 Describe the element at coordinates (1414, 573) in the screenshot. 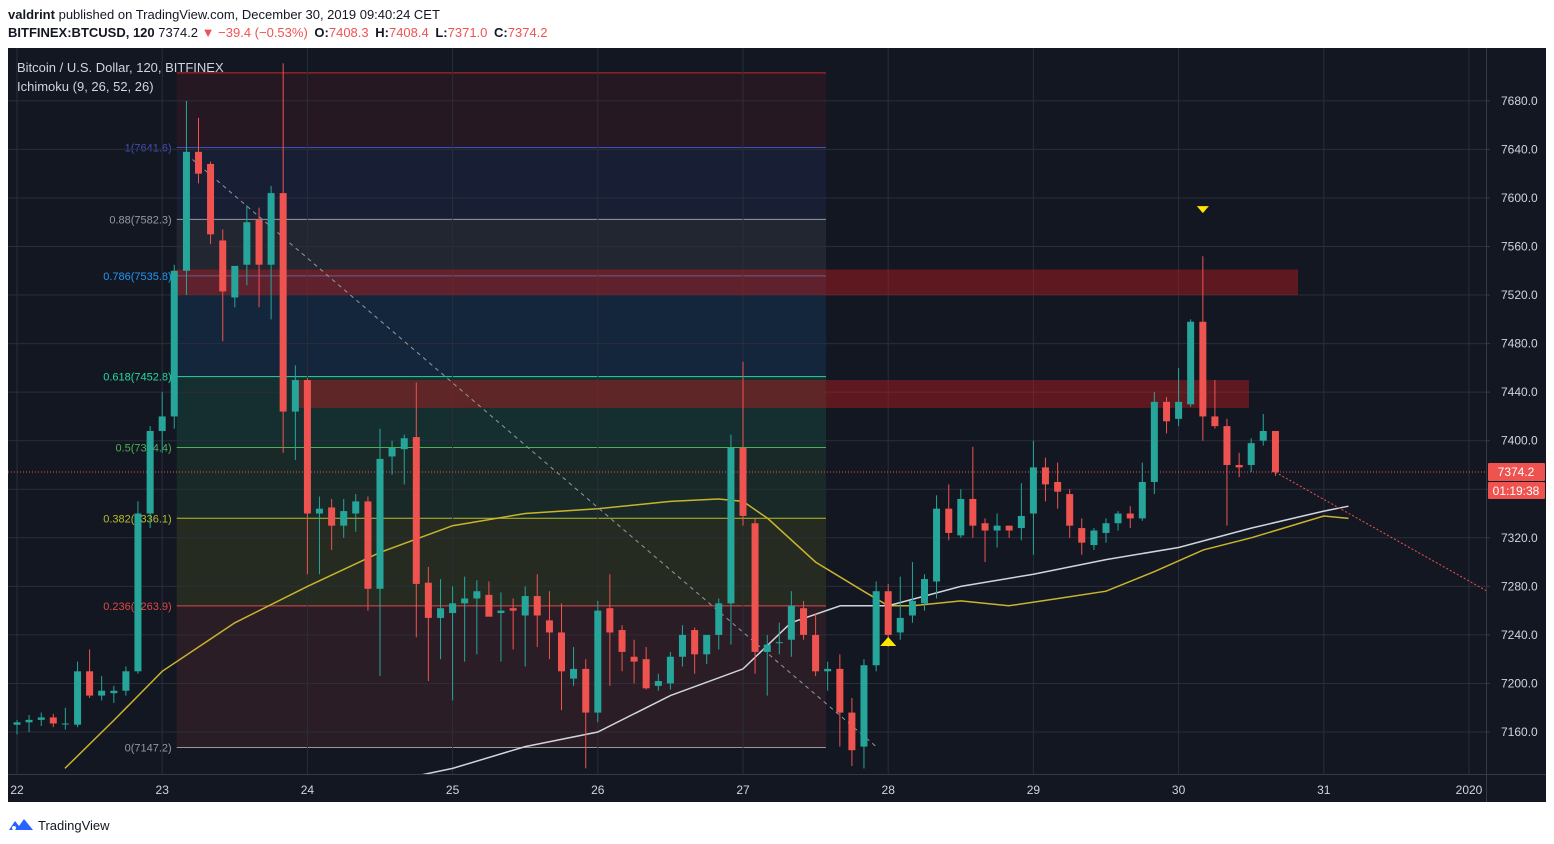

I see `projection-arrow` at that location.